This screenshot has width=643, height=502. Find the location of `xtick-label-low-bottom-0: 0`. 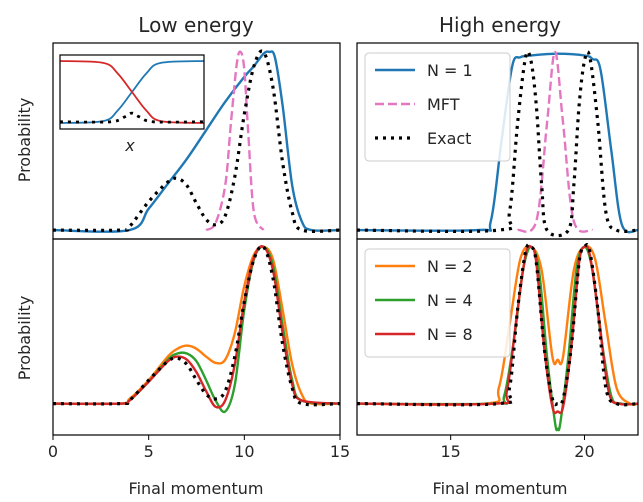

xtick-label-low-bottom-0: 0 is located at coordinates (53, 451).